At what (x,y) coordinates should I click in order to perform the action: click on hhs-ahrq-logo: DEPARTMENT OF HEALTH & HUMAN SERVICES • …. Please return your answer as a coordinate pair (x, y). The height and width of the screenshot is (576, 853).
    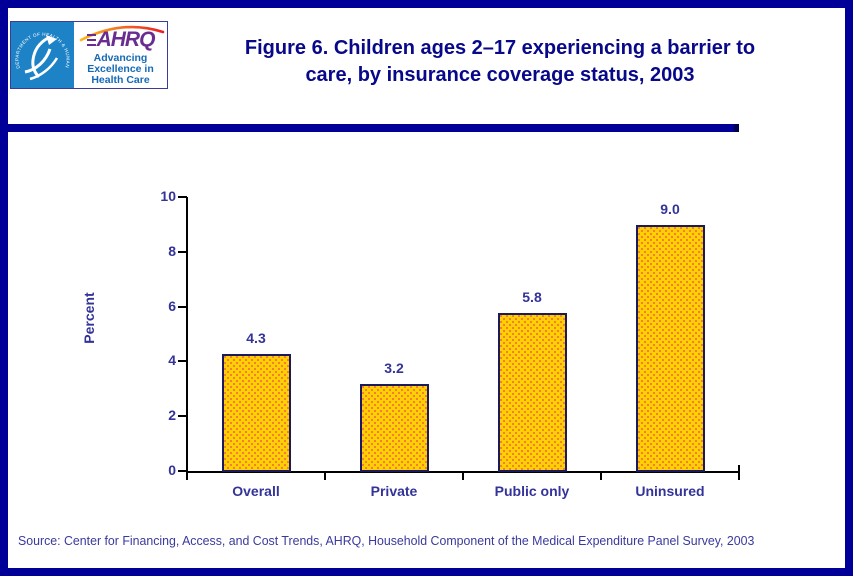
    Looking at the image, I should click on (89, 55).